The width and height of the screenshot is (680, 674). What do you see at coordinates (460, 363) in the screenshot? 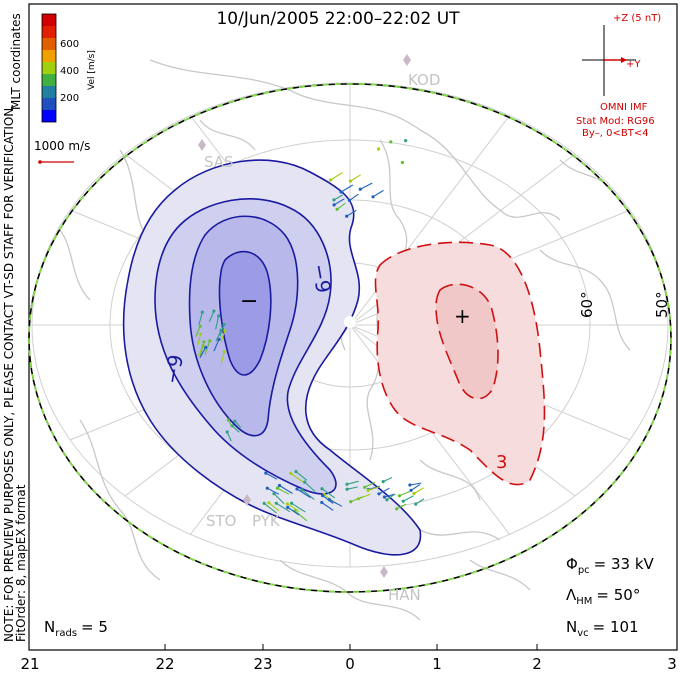
I see `positive-cell` at bounding box center [460, 363].